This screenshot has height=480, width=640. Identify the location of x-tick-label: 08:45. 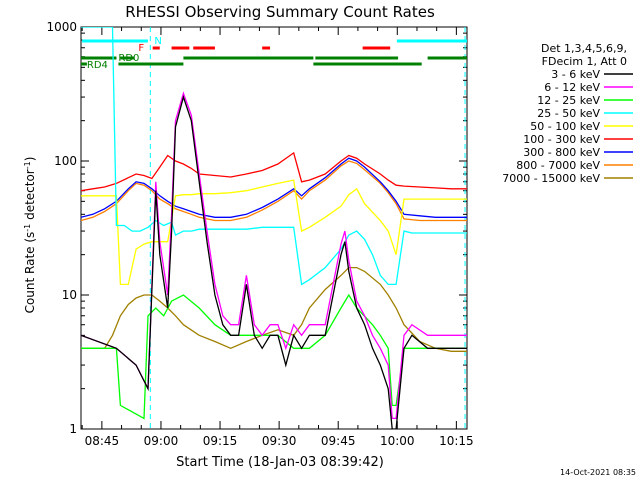
(102, 441).